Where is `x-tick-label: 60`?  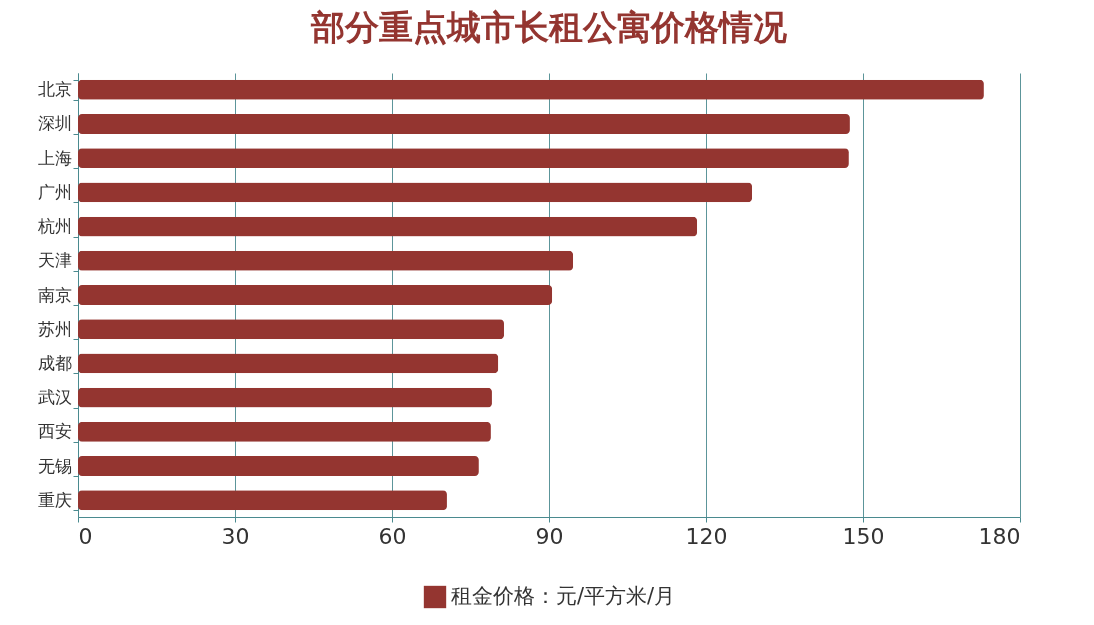
x-tick-label: 60 is located at coordinates (392, 536).